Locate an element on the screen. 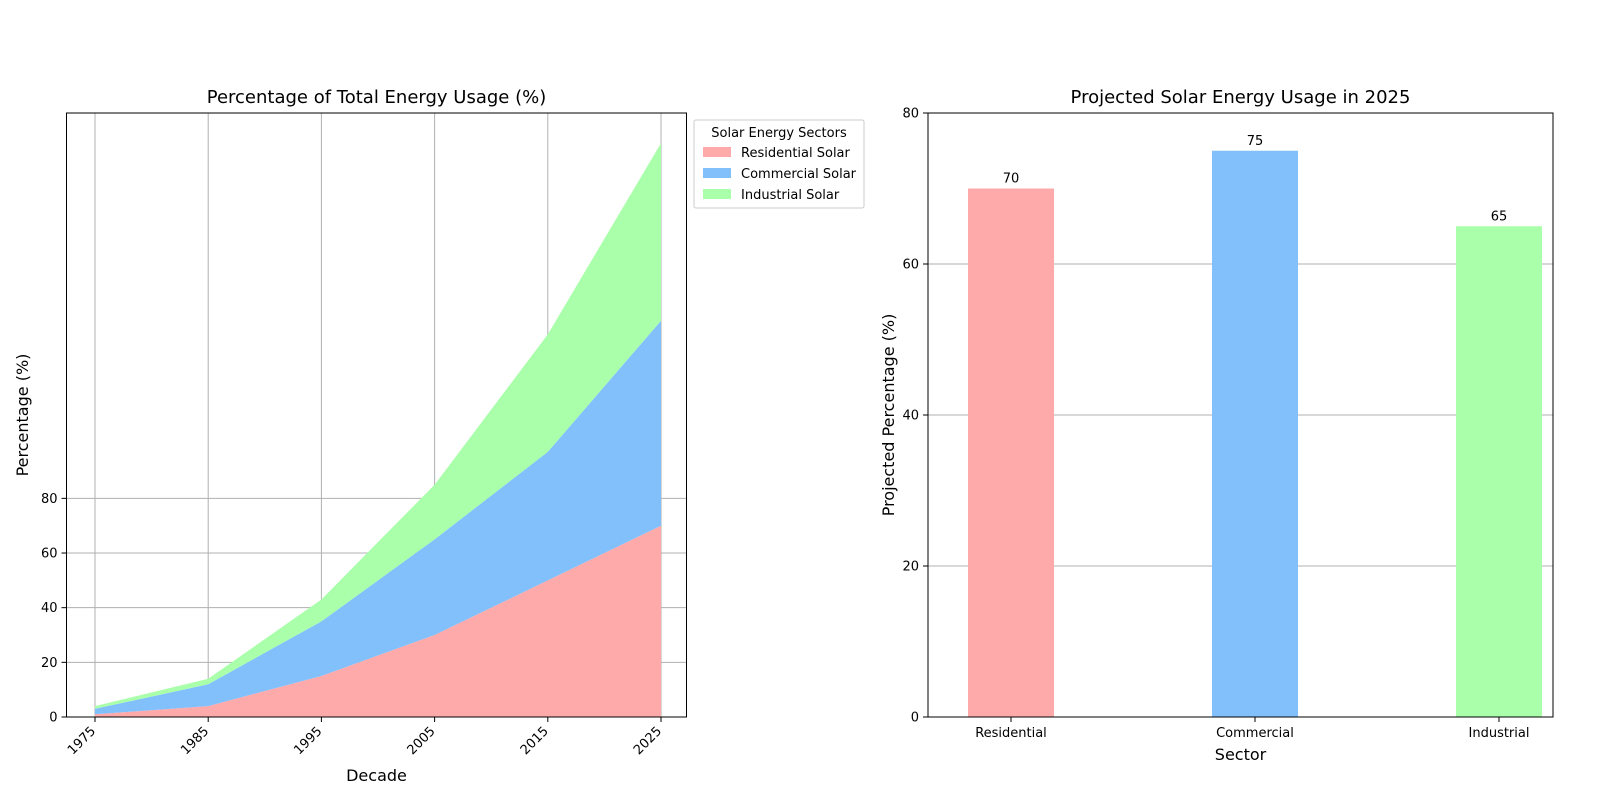 The width and height of the screenshot is (1600, 800). bar-data-label: 75 is located at coordinates (1255, 141).